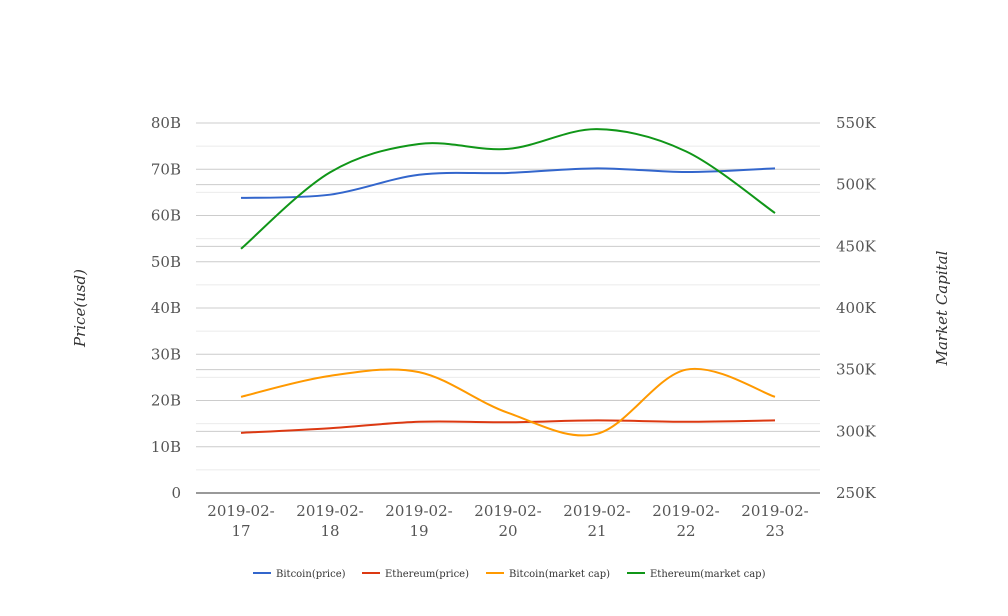 Image resolution: width=1008 pixels, height=616 pixels. I want to click on left-tick-label: 40B, so click(166, 308).